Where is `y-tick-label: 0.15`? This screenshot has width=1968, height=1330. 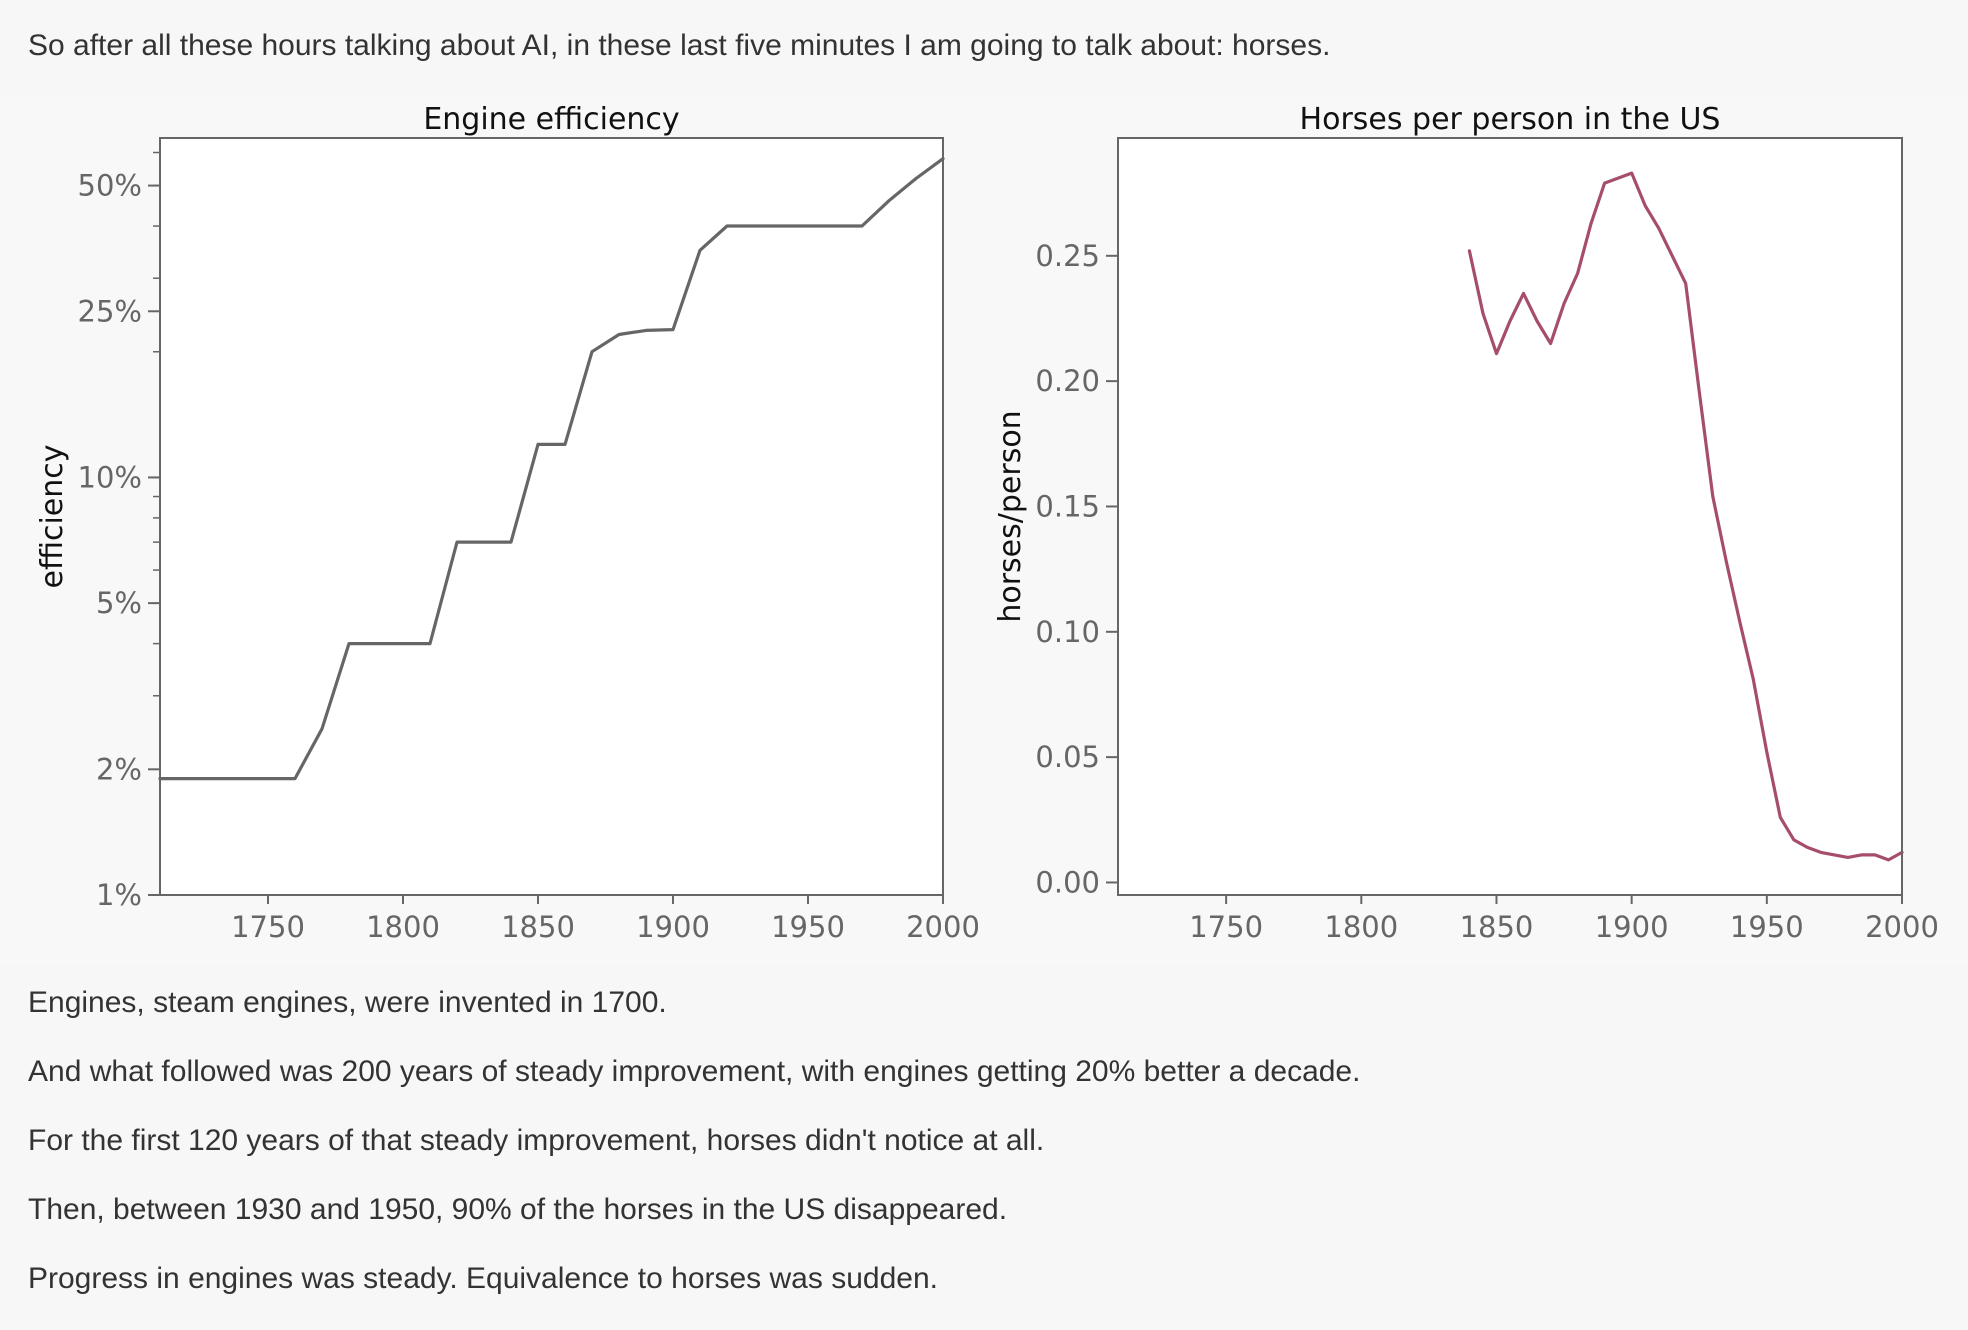 y-tick-label: 0.15 is located at coordinates (1067, 506).